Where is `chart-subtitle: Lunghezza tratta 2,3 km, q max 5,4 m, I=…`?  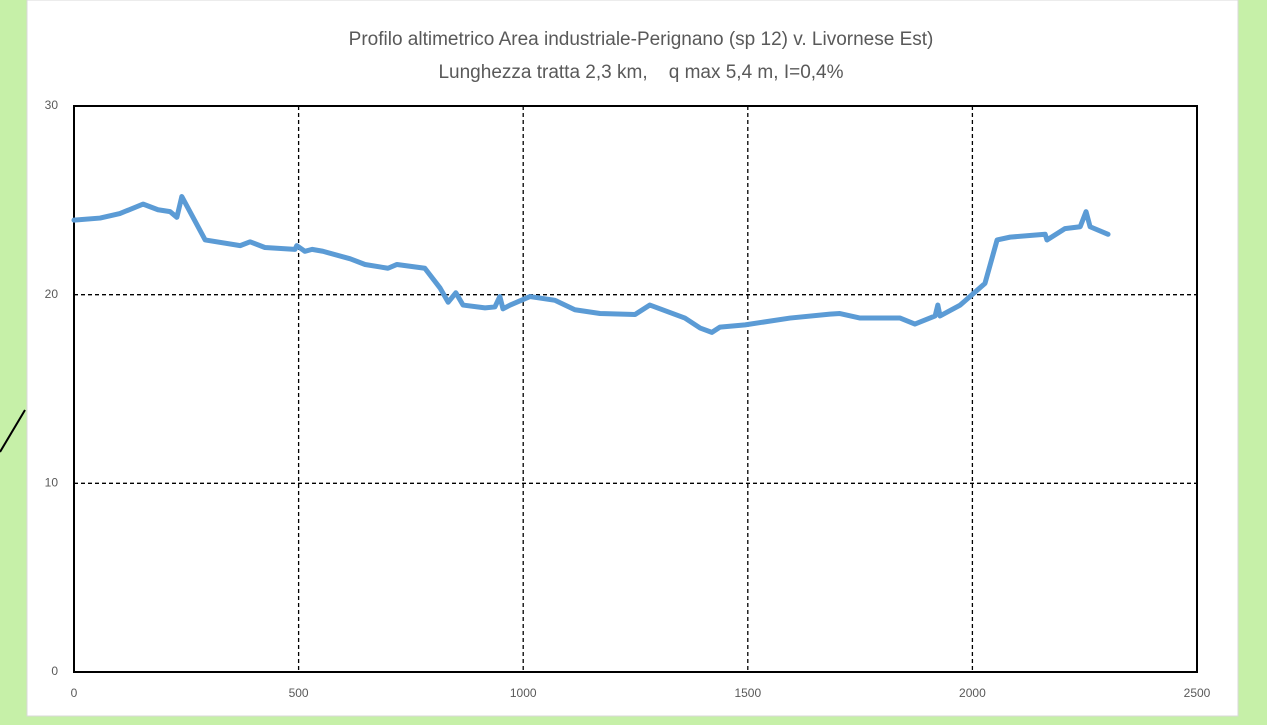
chart-subtitle: Lunghezza tratta 2,3 km, q max 5,4 m, I=… is located at coordinates (640, 72).